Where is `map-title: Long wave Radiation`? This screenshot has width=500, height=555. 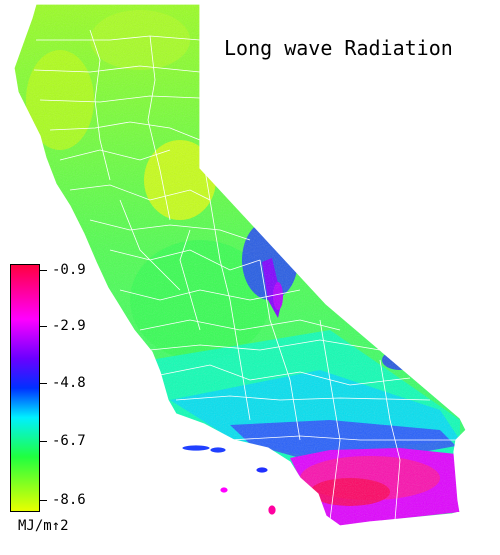 map-title: Long wave Radiation is located at coordinates (338, 48).